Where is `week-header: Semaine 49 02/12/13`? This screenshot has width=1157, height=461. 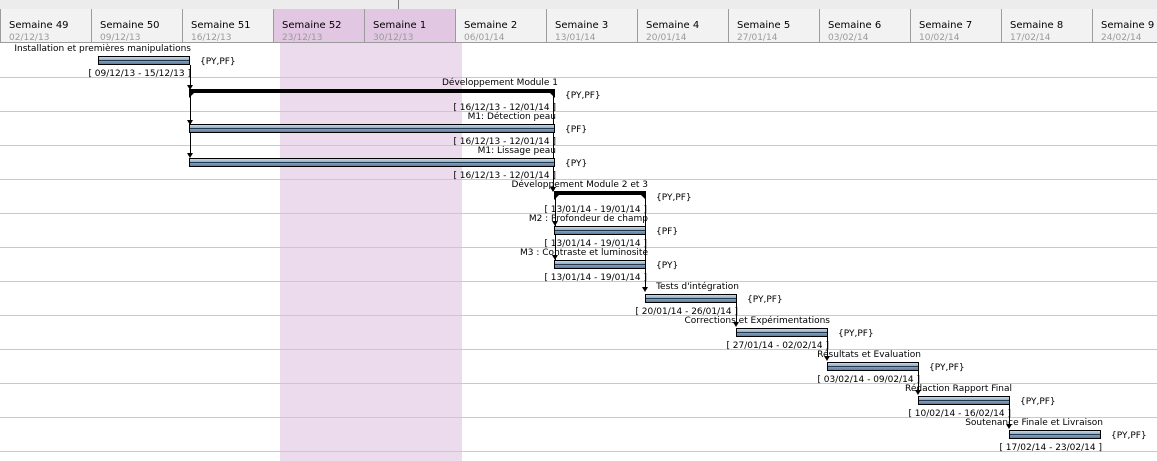
week-header: Semaine 49 02/12/13 is located at coordinates (45, 26).